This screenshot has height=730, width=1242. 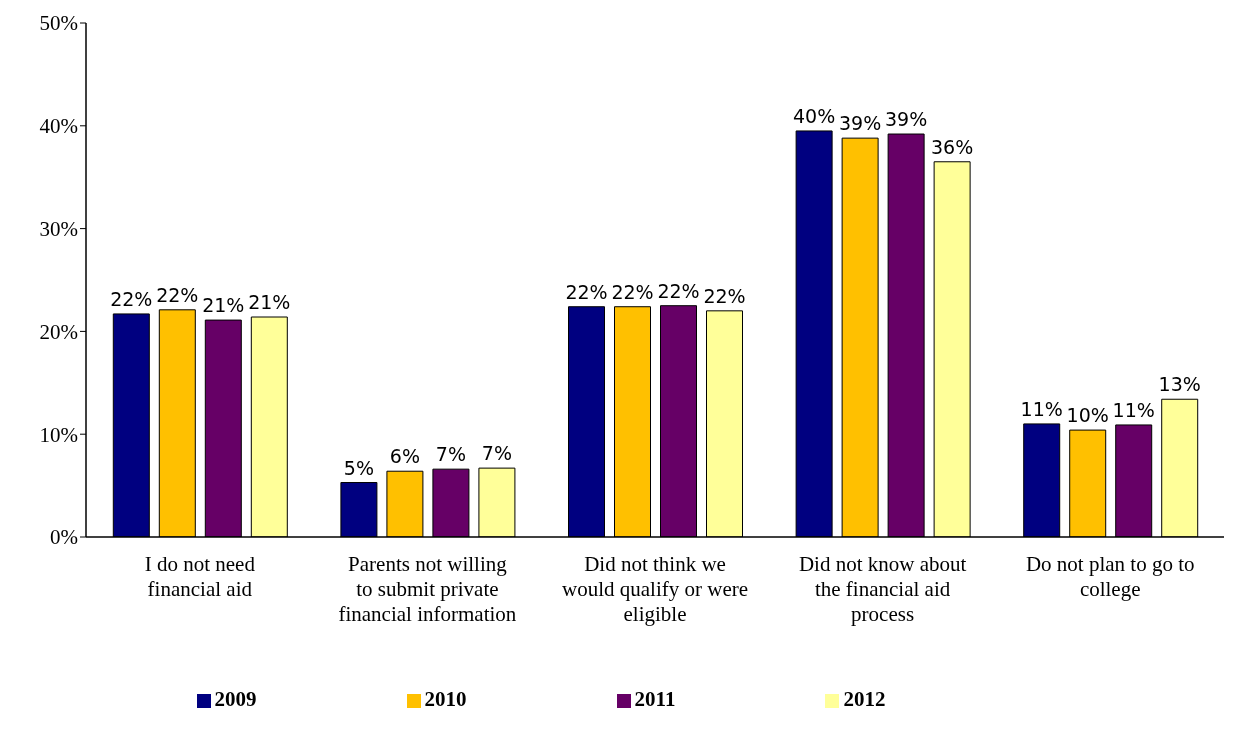 I want to click on legend-label: 2011, so click(x=655, y=699).